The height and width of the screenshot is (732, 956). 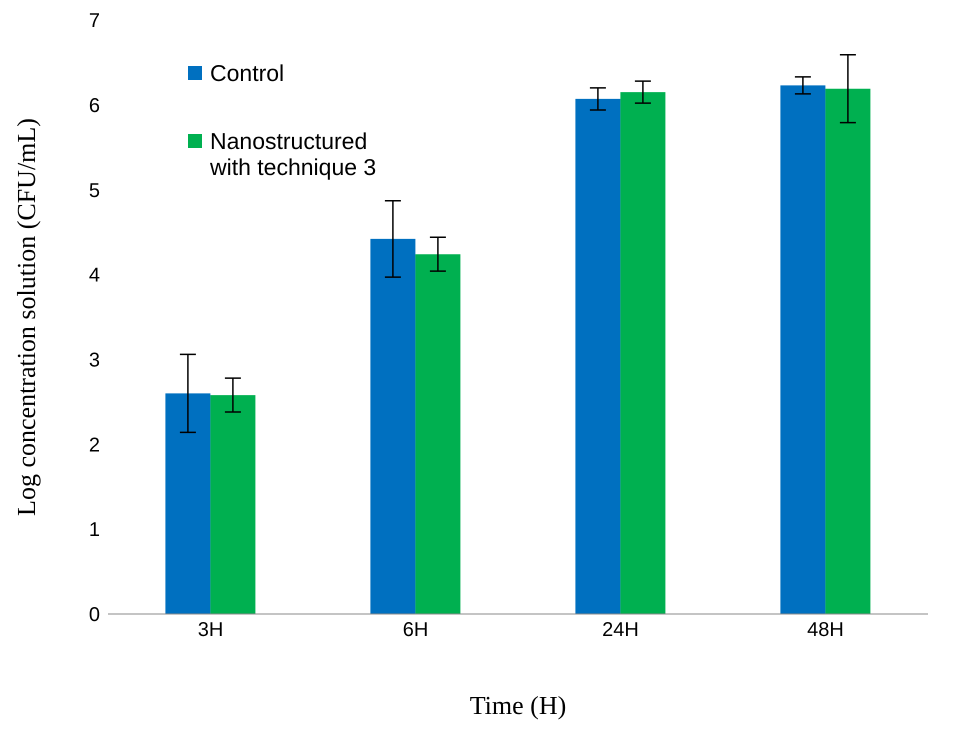 What do you see at coordinates (415, 630) in the screenshot?
I see `x-tick-label: 6H` at bounding box center [415, 630].